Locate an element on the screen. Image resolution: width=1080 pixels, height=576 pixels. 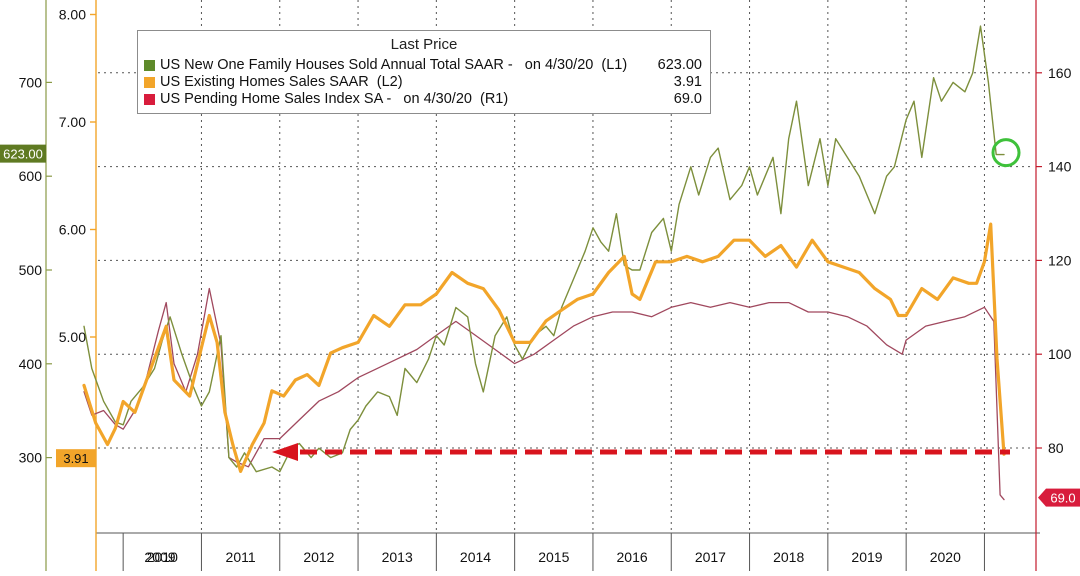
red-arrow-head-icon is located at coordinates (285, 452).